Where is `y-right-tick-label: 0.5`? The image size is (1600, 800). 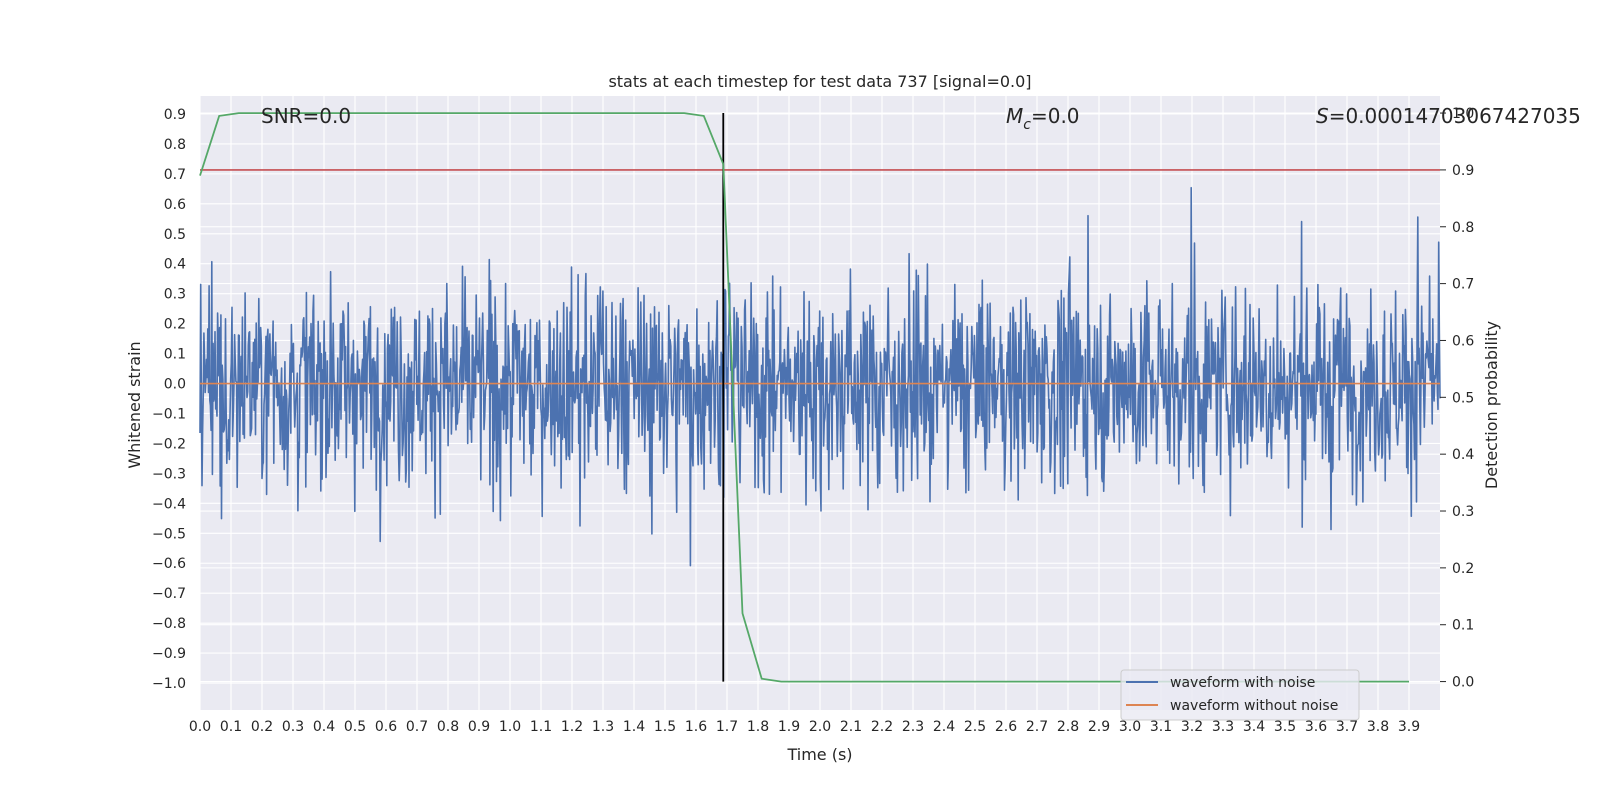 y-right-tick-label: 0.5 is located at coordinates (1463, 398).